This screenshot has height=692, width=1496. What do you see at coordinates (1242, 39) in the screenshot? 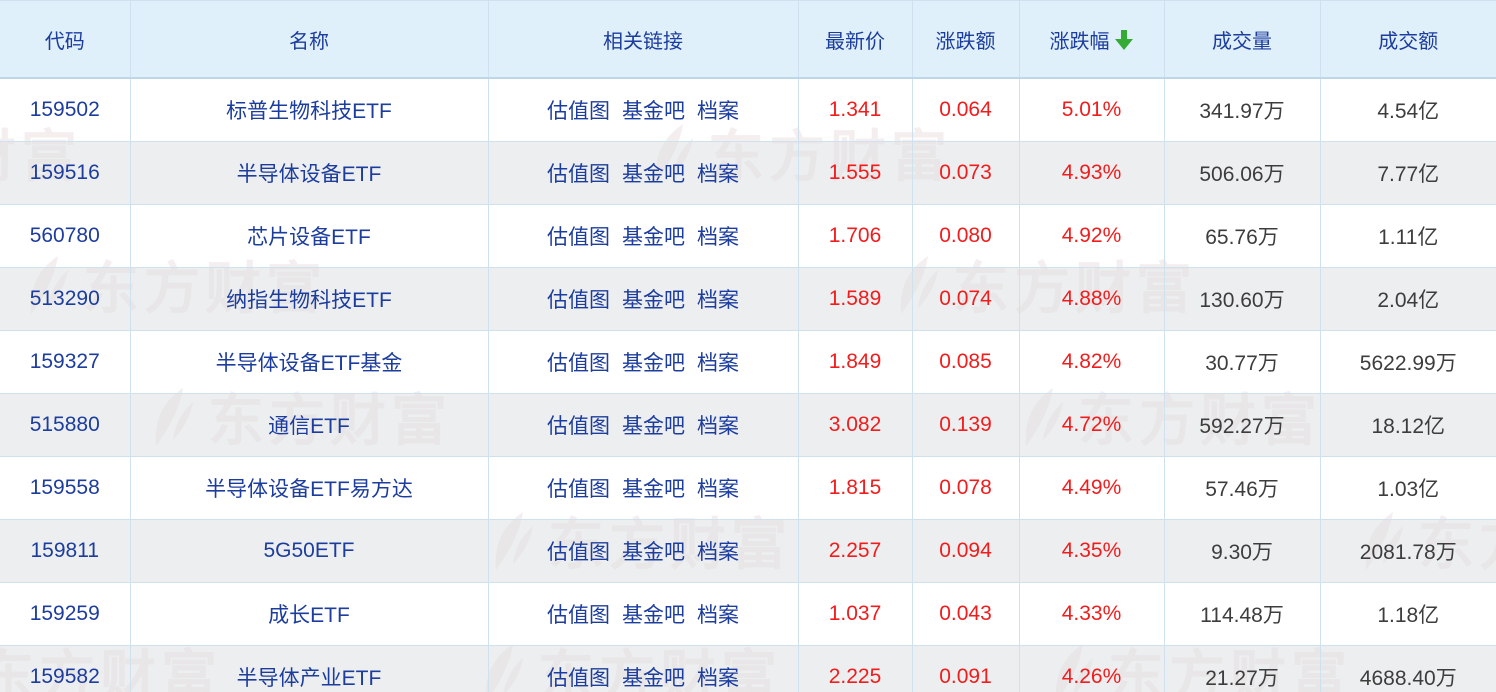
I see `col-header-volume: 成交量` at bounding box center [1242, 39].